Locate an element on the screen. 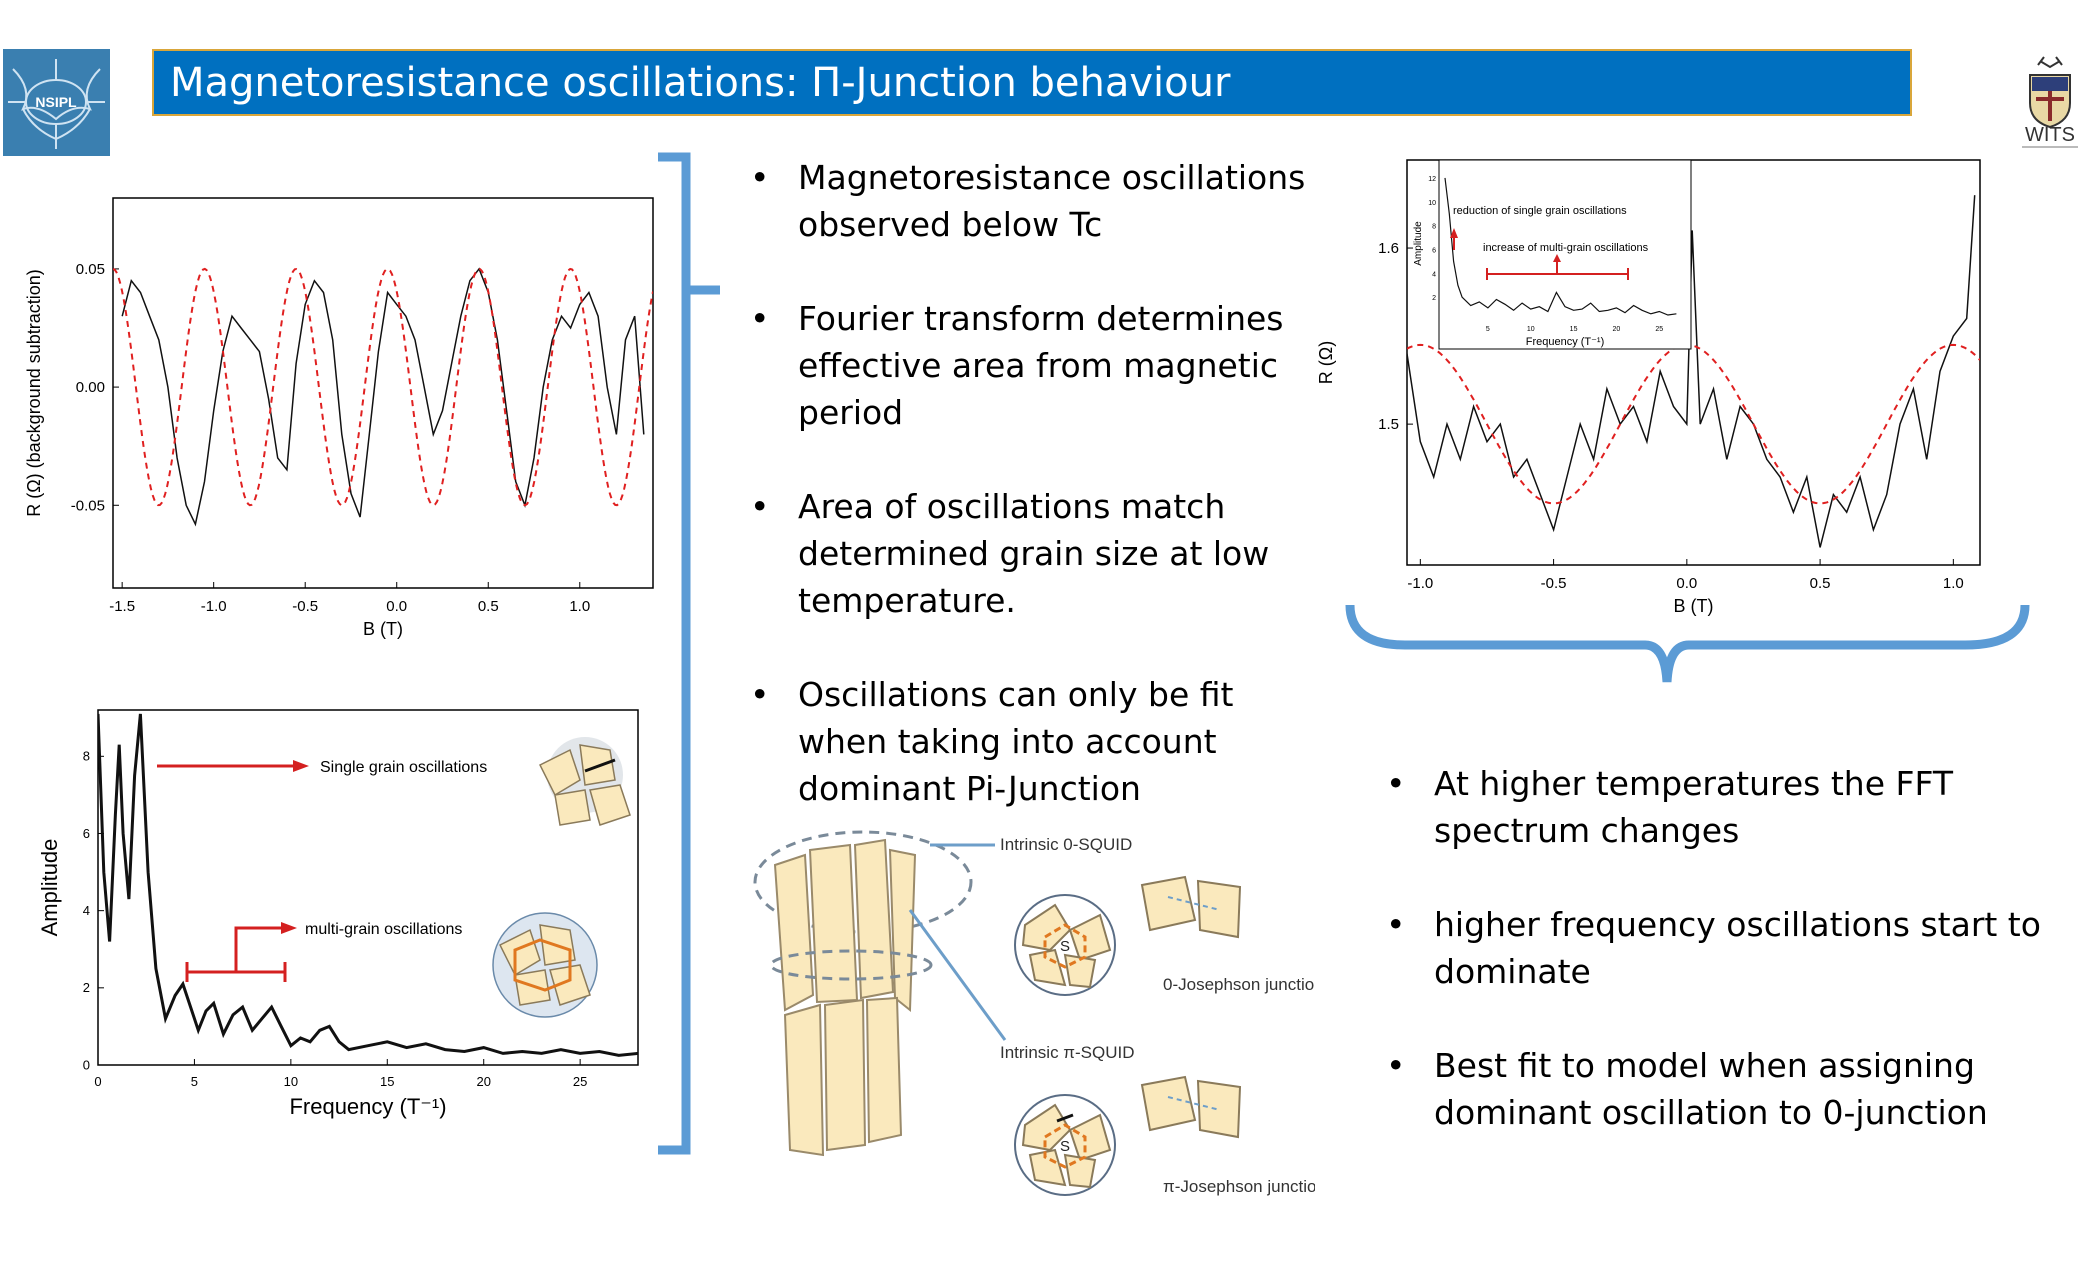 The height and width of the screenshot is (1275, 2100). x-axis-label: Frequency (T⁻¹) is located at coordinates (367, 1106).